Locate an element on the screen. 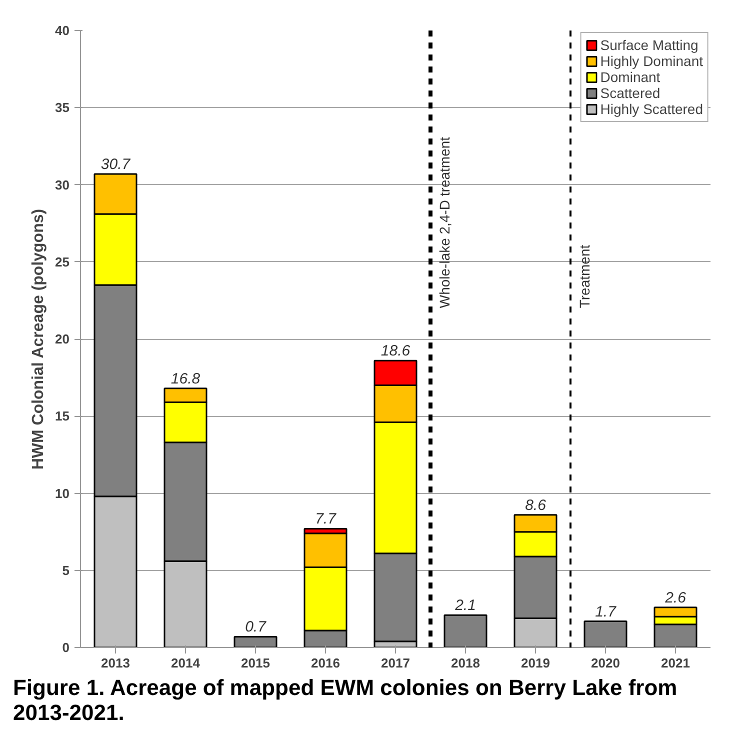  total-label: 30.7 is located at coordinates (115, 164).